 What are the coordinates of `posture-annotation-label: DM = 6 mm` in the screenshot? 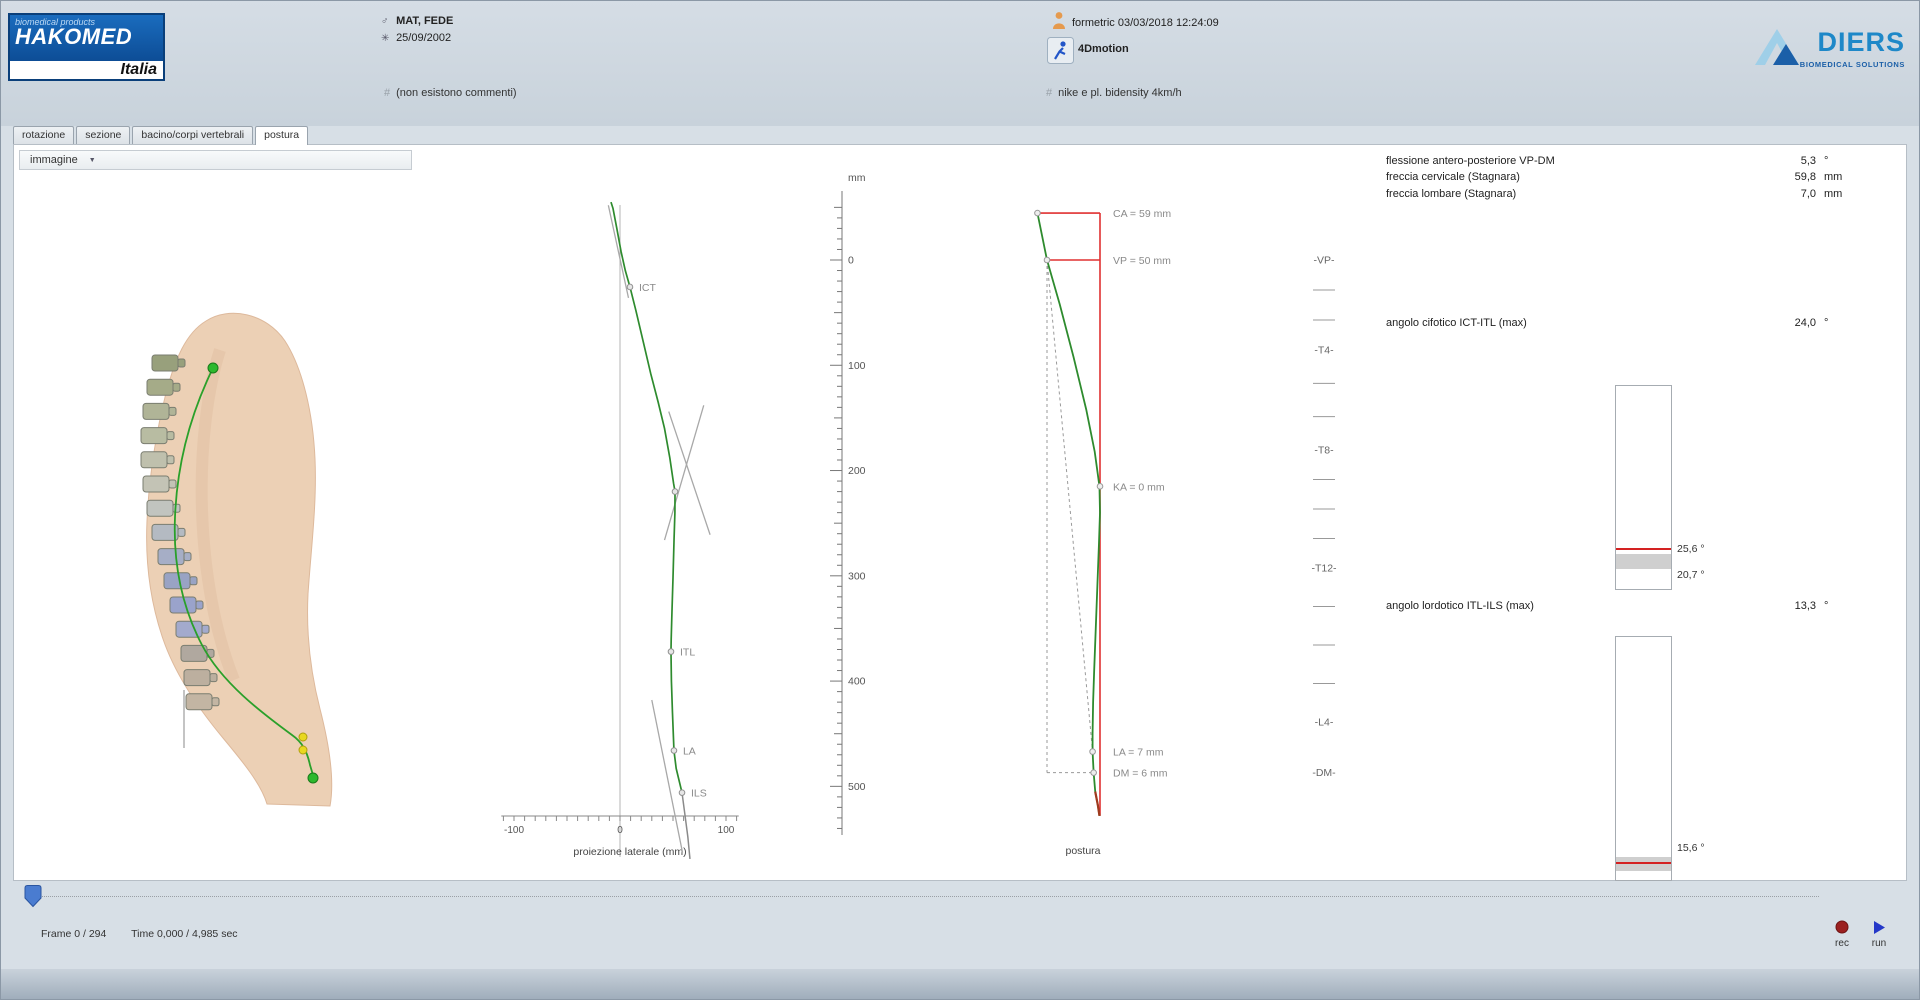 It's located at (1140, 774).